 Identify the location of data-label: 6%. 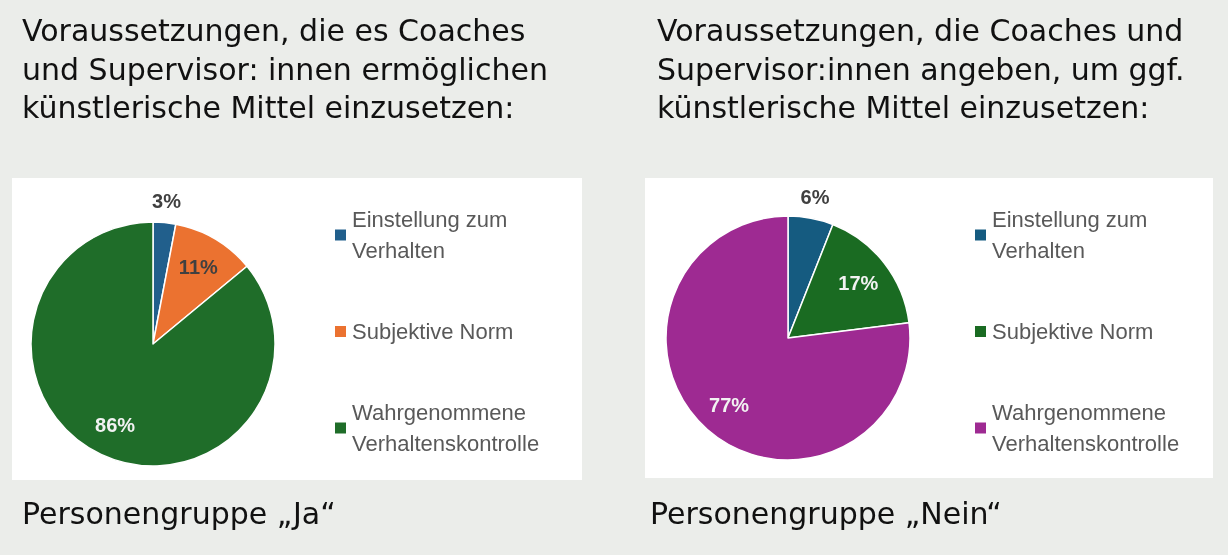
(815, 196).